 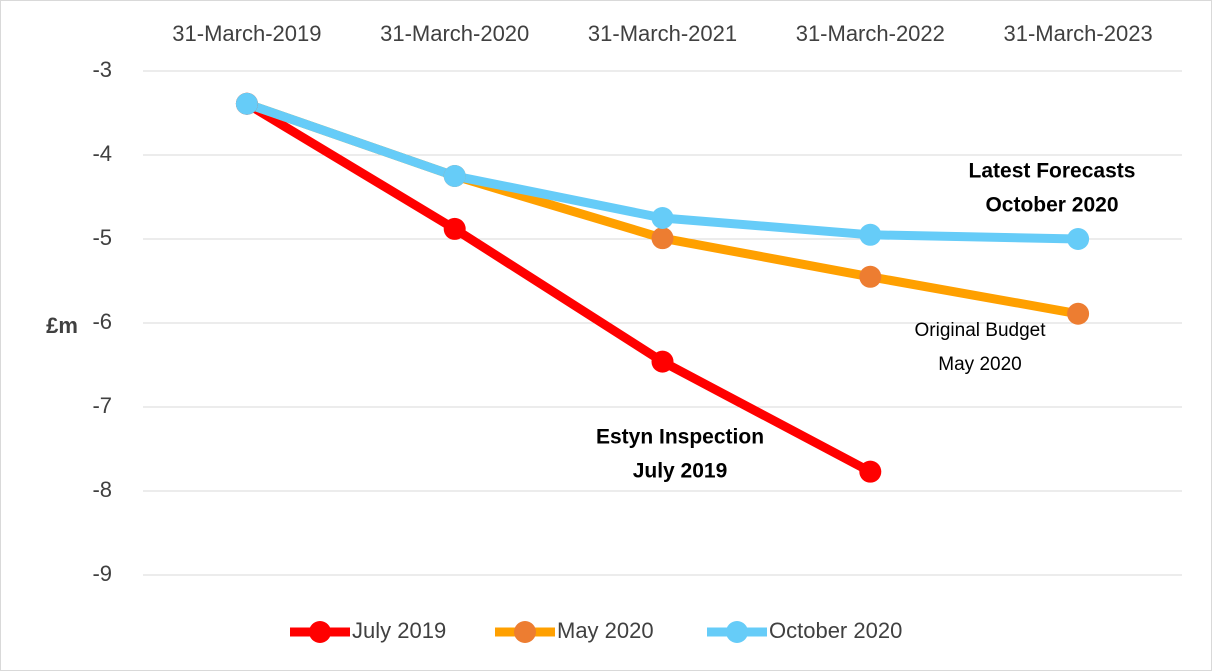 I want to click on y-tick-label: -3, so click(x=102, y=69).